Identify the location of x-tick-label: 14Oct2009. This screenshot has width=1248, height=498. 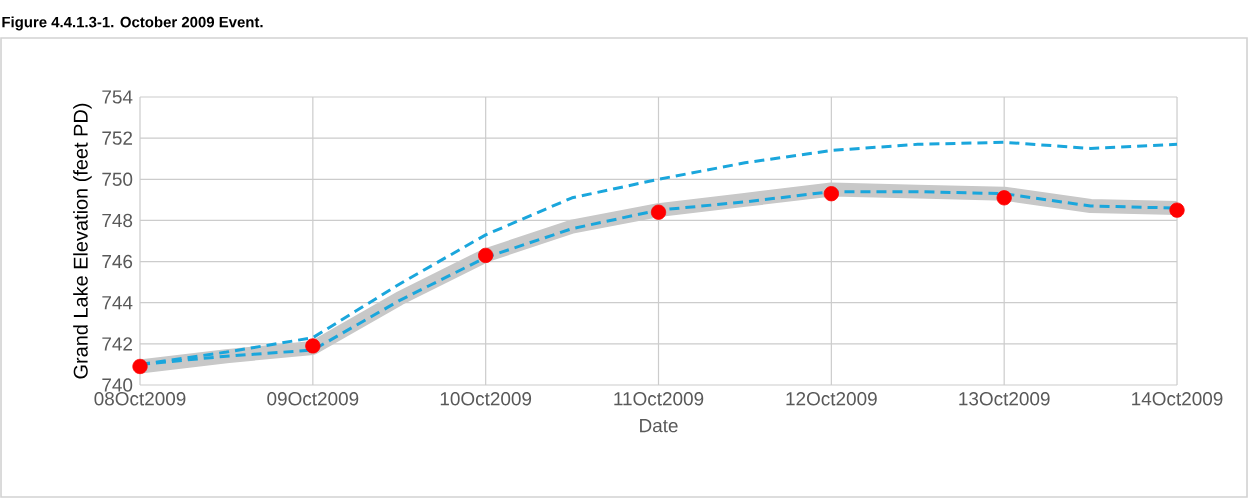
(1177, 399).